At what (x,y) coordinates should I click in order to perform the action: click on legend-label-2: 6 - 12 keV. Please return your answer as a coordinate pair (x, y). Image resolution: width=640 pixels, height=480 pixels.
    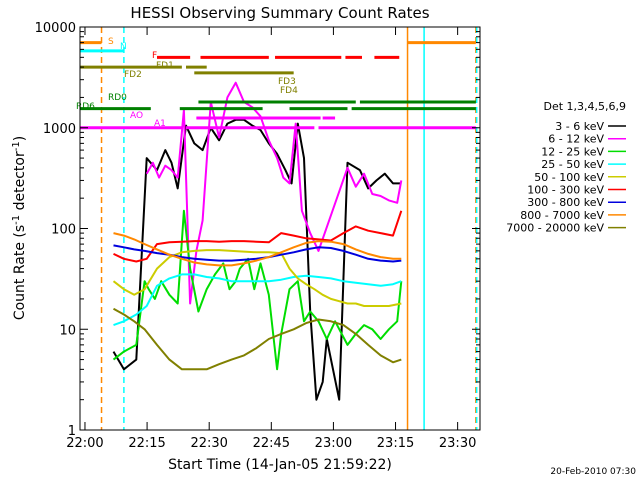
    Looking at the image, I should click on (576, 139).